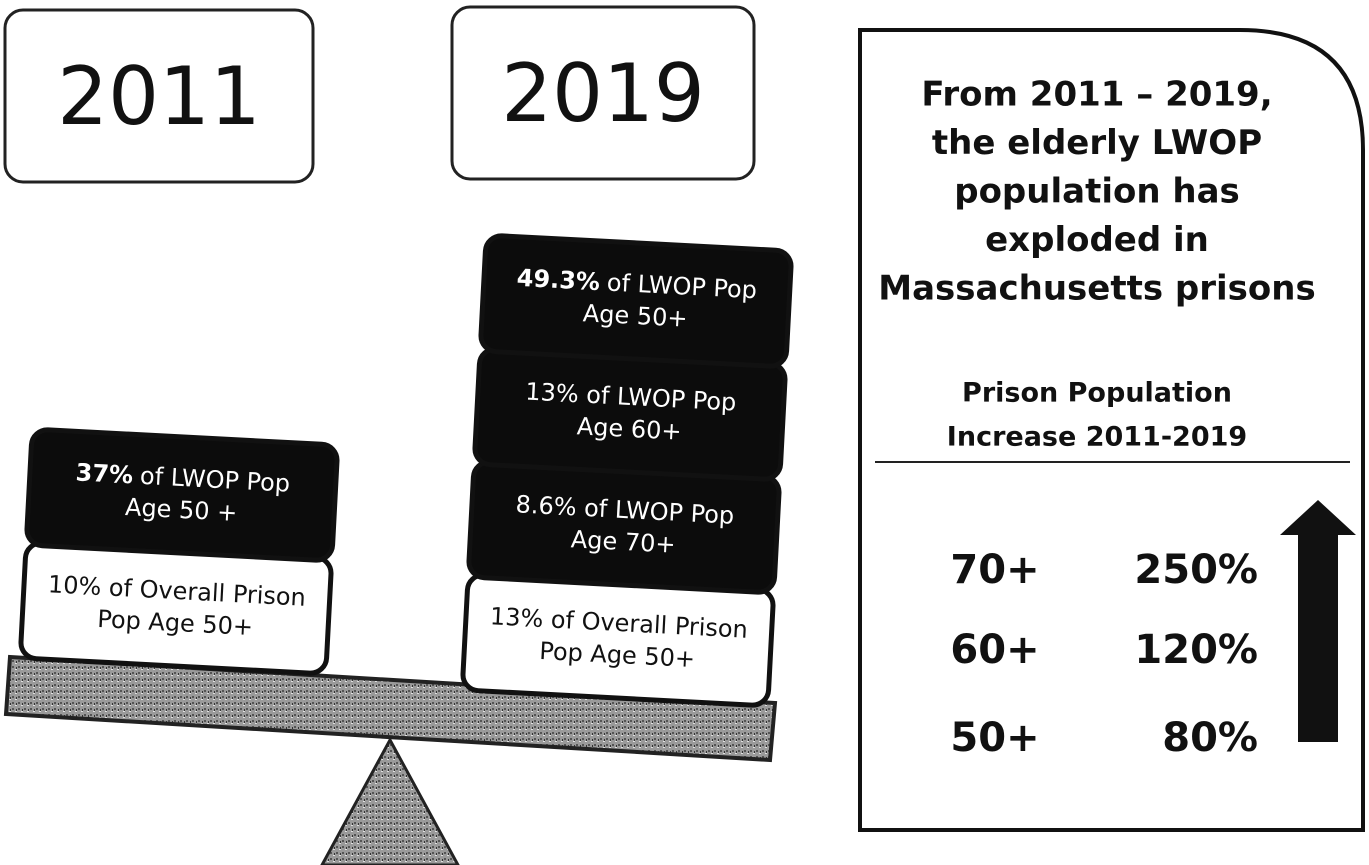  I want to click on block-line: 49.3% of LWOP Pop, so click(637, 284).